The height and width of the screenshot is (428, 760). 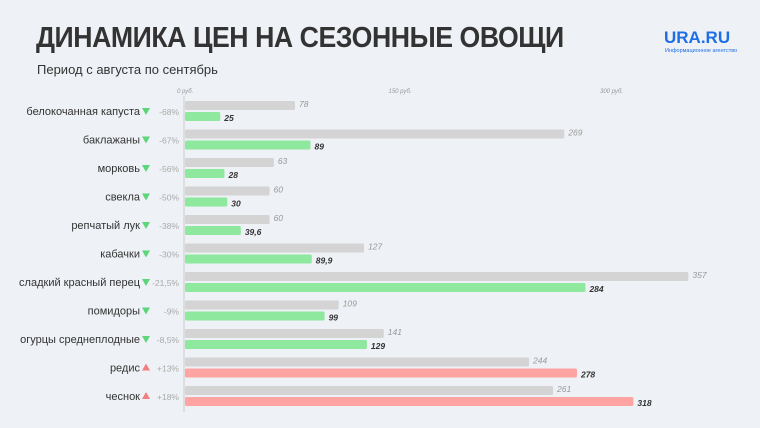 What do you see at coordinates (350, 304) in the screenshot?
I see `value-label-before: 109` at bounding box center [350, 304].